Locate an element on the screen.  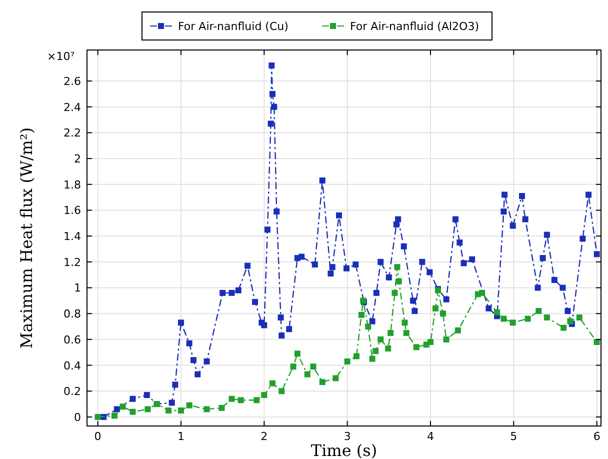
y-tick-label: 2.6 is located at coordinates (72, 81).